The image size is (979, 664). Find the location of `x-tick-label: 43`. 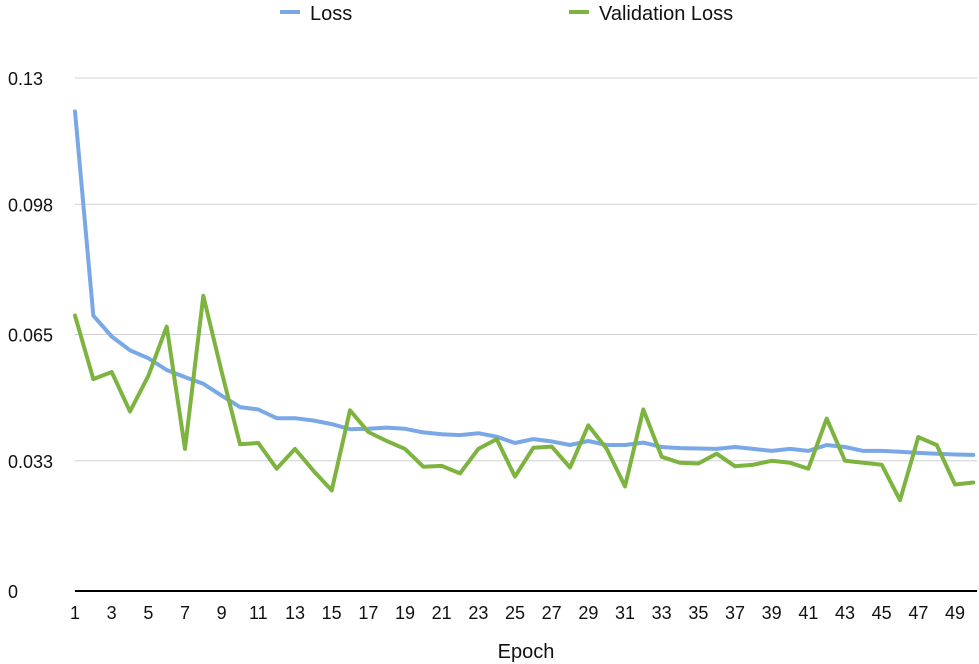

x-tick-label: 43 is located at coordinates (845, 613).